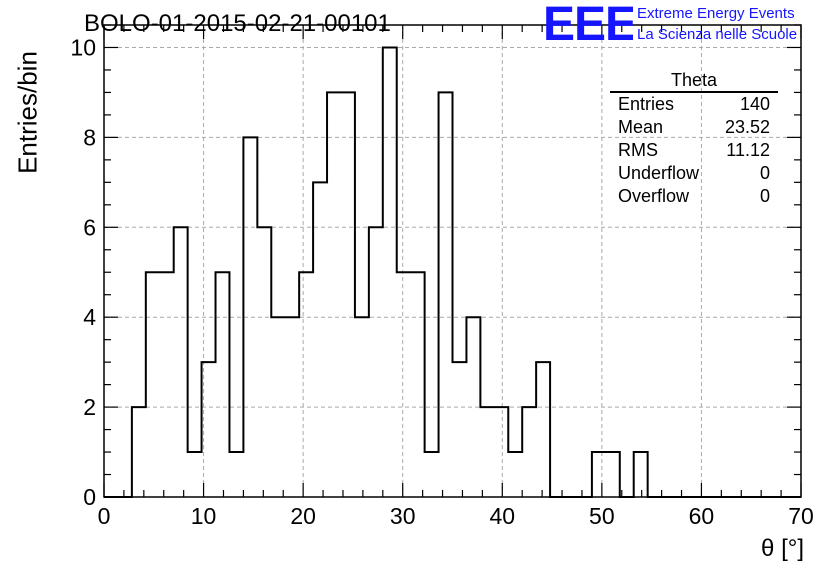 Image resolution: width=836 pixels, height=572 pixels. What do you see at coordinates (89, 407) in the screenshot?
I see `y-tick-label: 2` at bounding box center [89, 407].